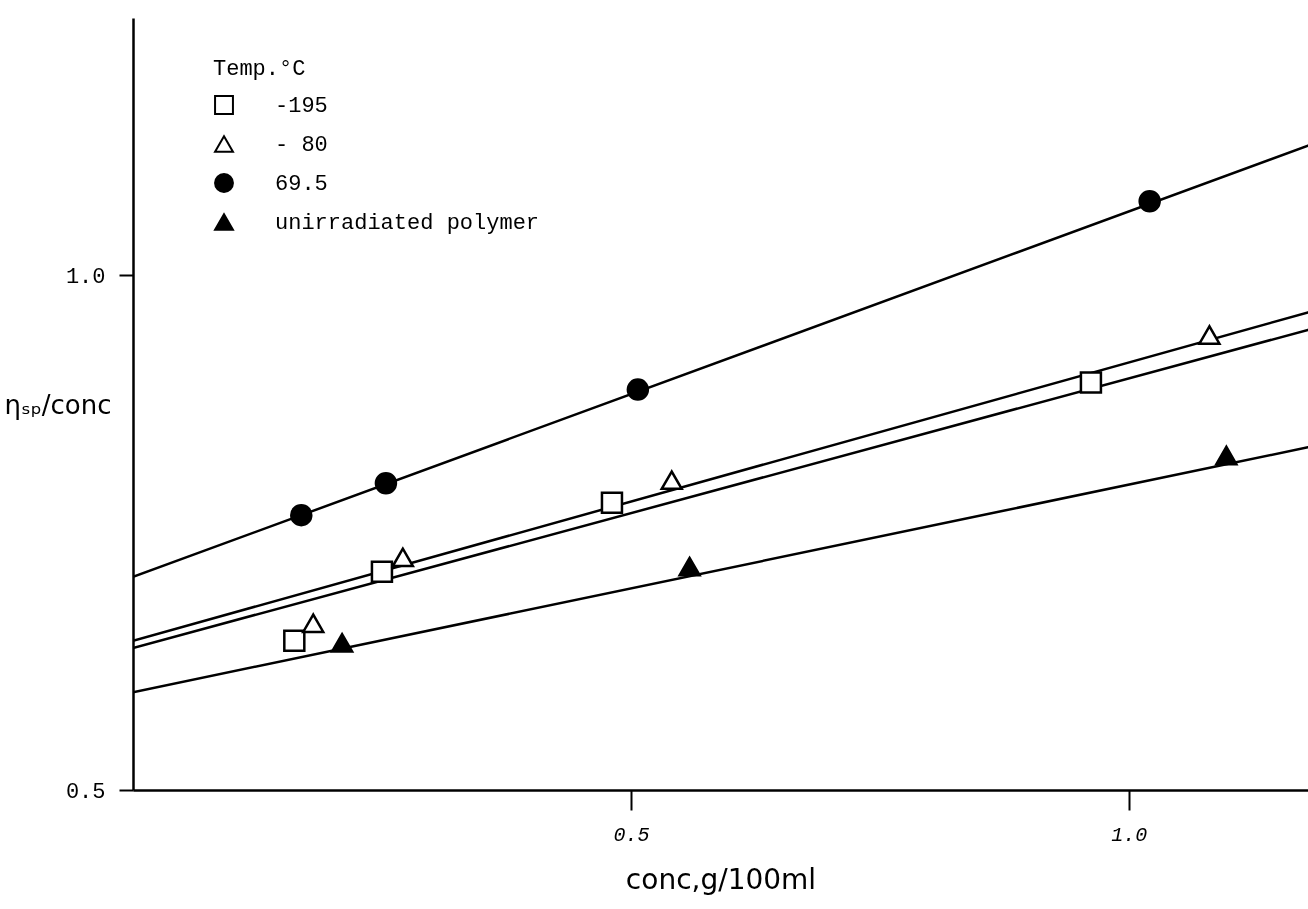 This screenshot has height=909, width=1308. Describe the element at coordinates (721, 879) in the screenshot. I see `x-axis-title: conc,g/100ml` at that location.